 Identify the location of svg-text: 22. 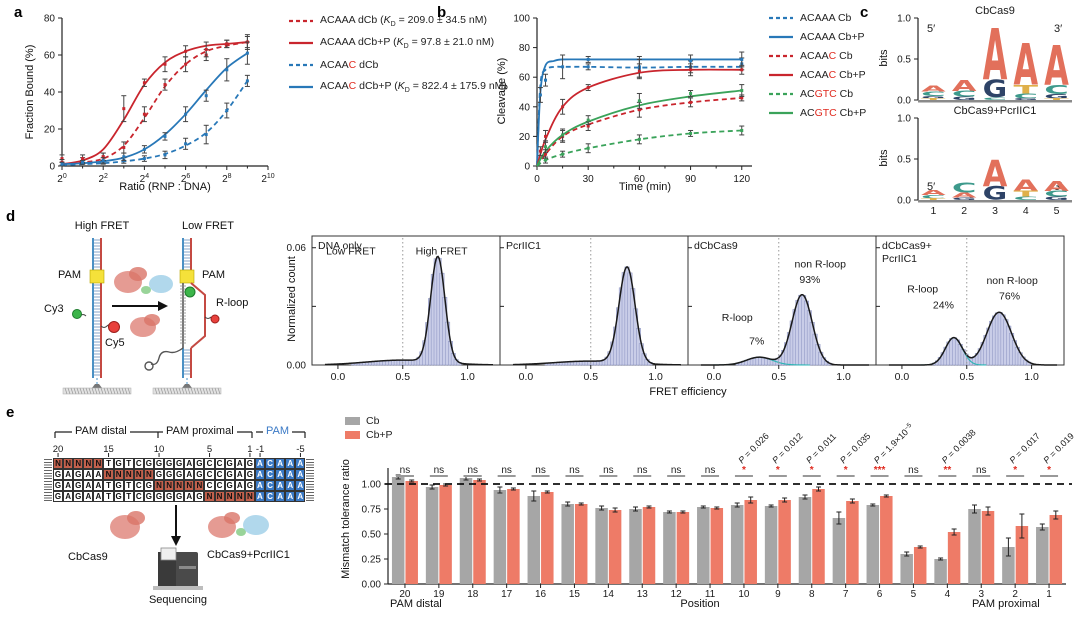
(103, 179).